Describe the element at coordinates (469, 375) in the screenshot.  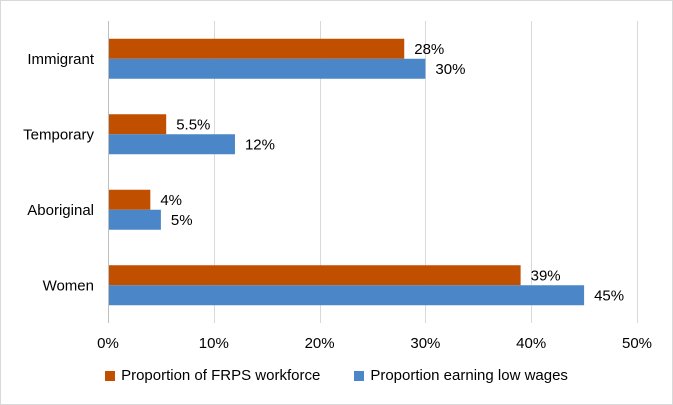
I see `legend-label-low-wages: Proportion earning low wages` at that location.